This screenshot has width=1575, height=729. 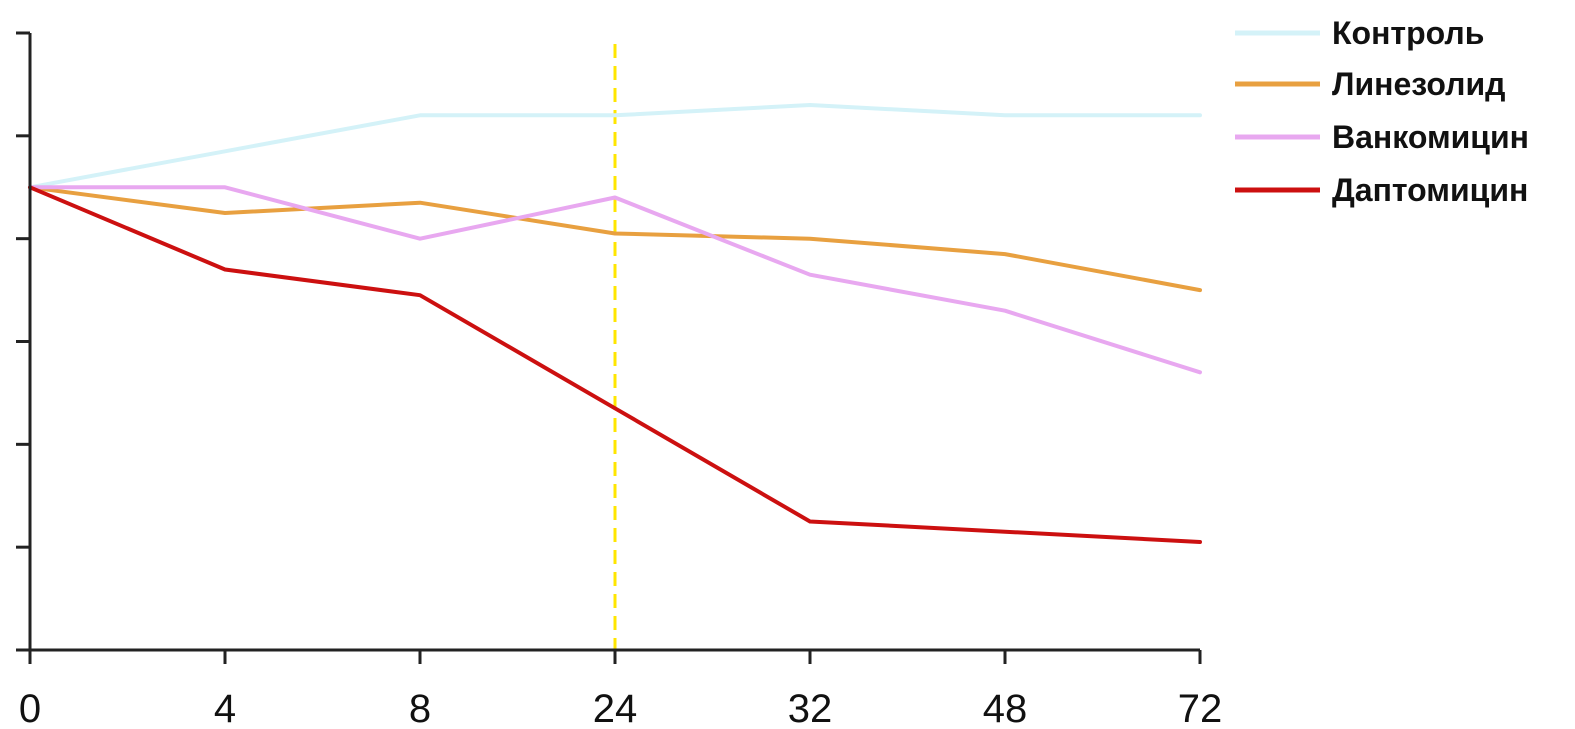 I want to click on x-tick-labels: 0 4 8 24 32 48 72, so click(x=620, y=708).